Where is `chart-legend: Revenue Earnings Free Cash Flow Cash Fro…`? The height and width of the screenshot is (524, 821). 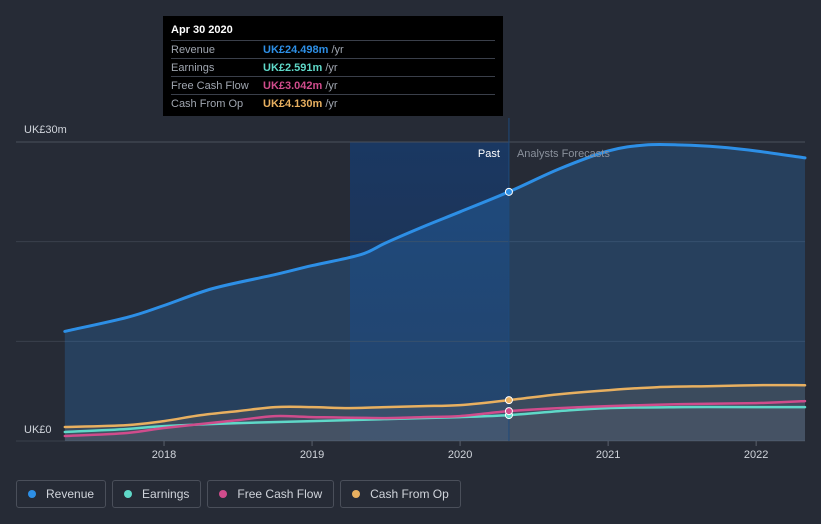 chart-legend: Revenue Earnings Free Cash Flow Cash Fro… is located at coordinates (238, 494).